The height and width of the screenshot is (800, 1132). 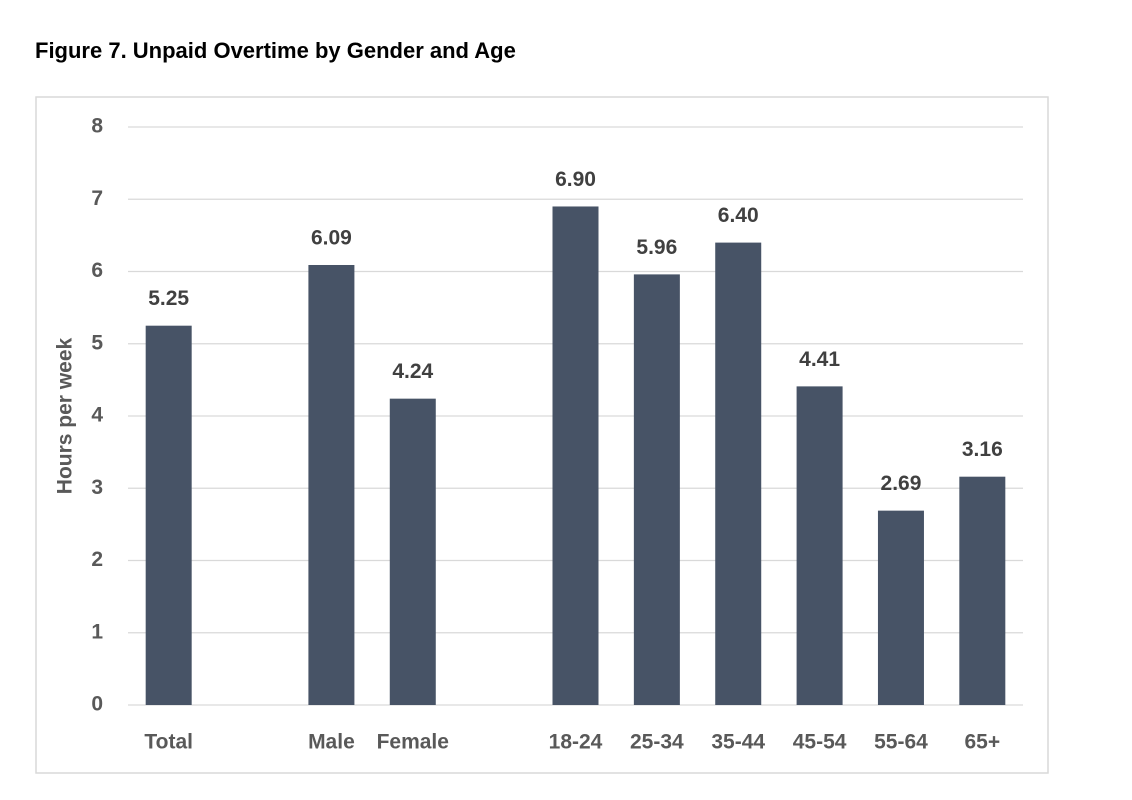 What do you see at coordinates (576, 742) in the screenshot?
I see `x-tick-label: 18-24` at bounding box center [576, 742].